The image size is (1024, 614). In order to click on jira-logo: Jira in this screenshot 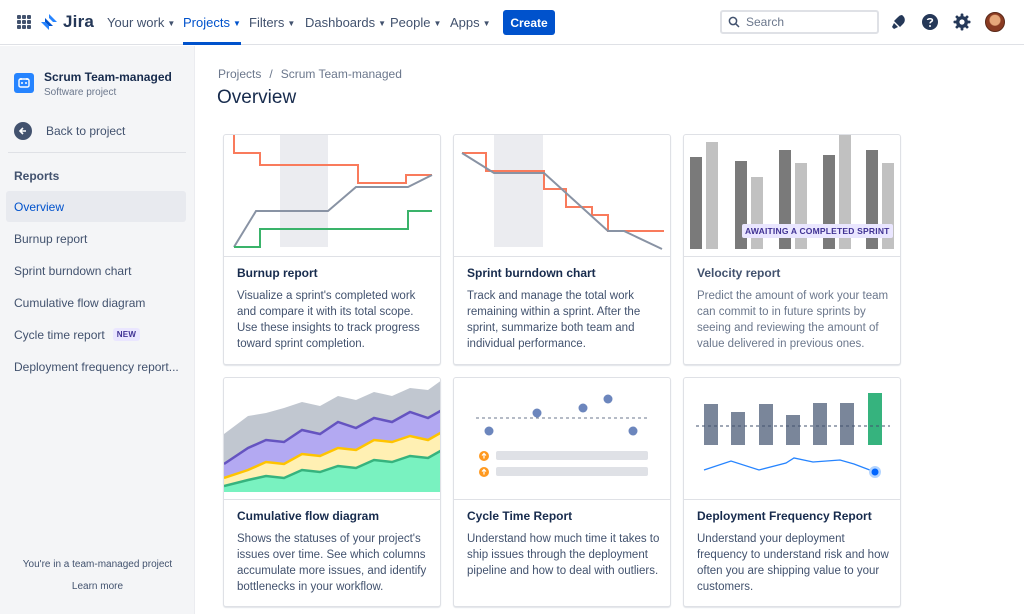, I will do `click(67, 22)`.